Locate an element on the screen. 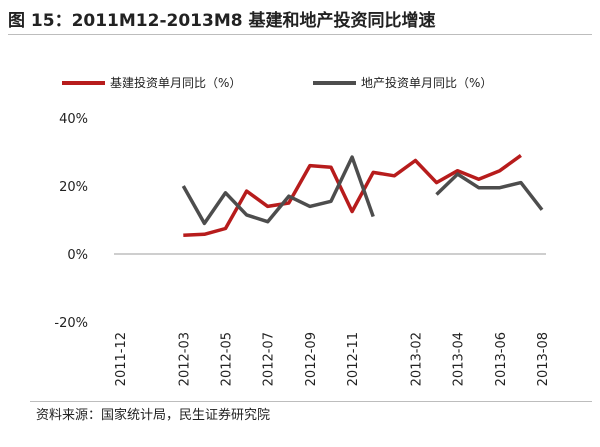 The height and width of the screenshot is (447, 600). x-tick-label: 2012-05 is located at coordinates (227, 359).